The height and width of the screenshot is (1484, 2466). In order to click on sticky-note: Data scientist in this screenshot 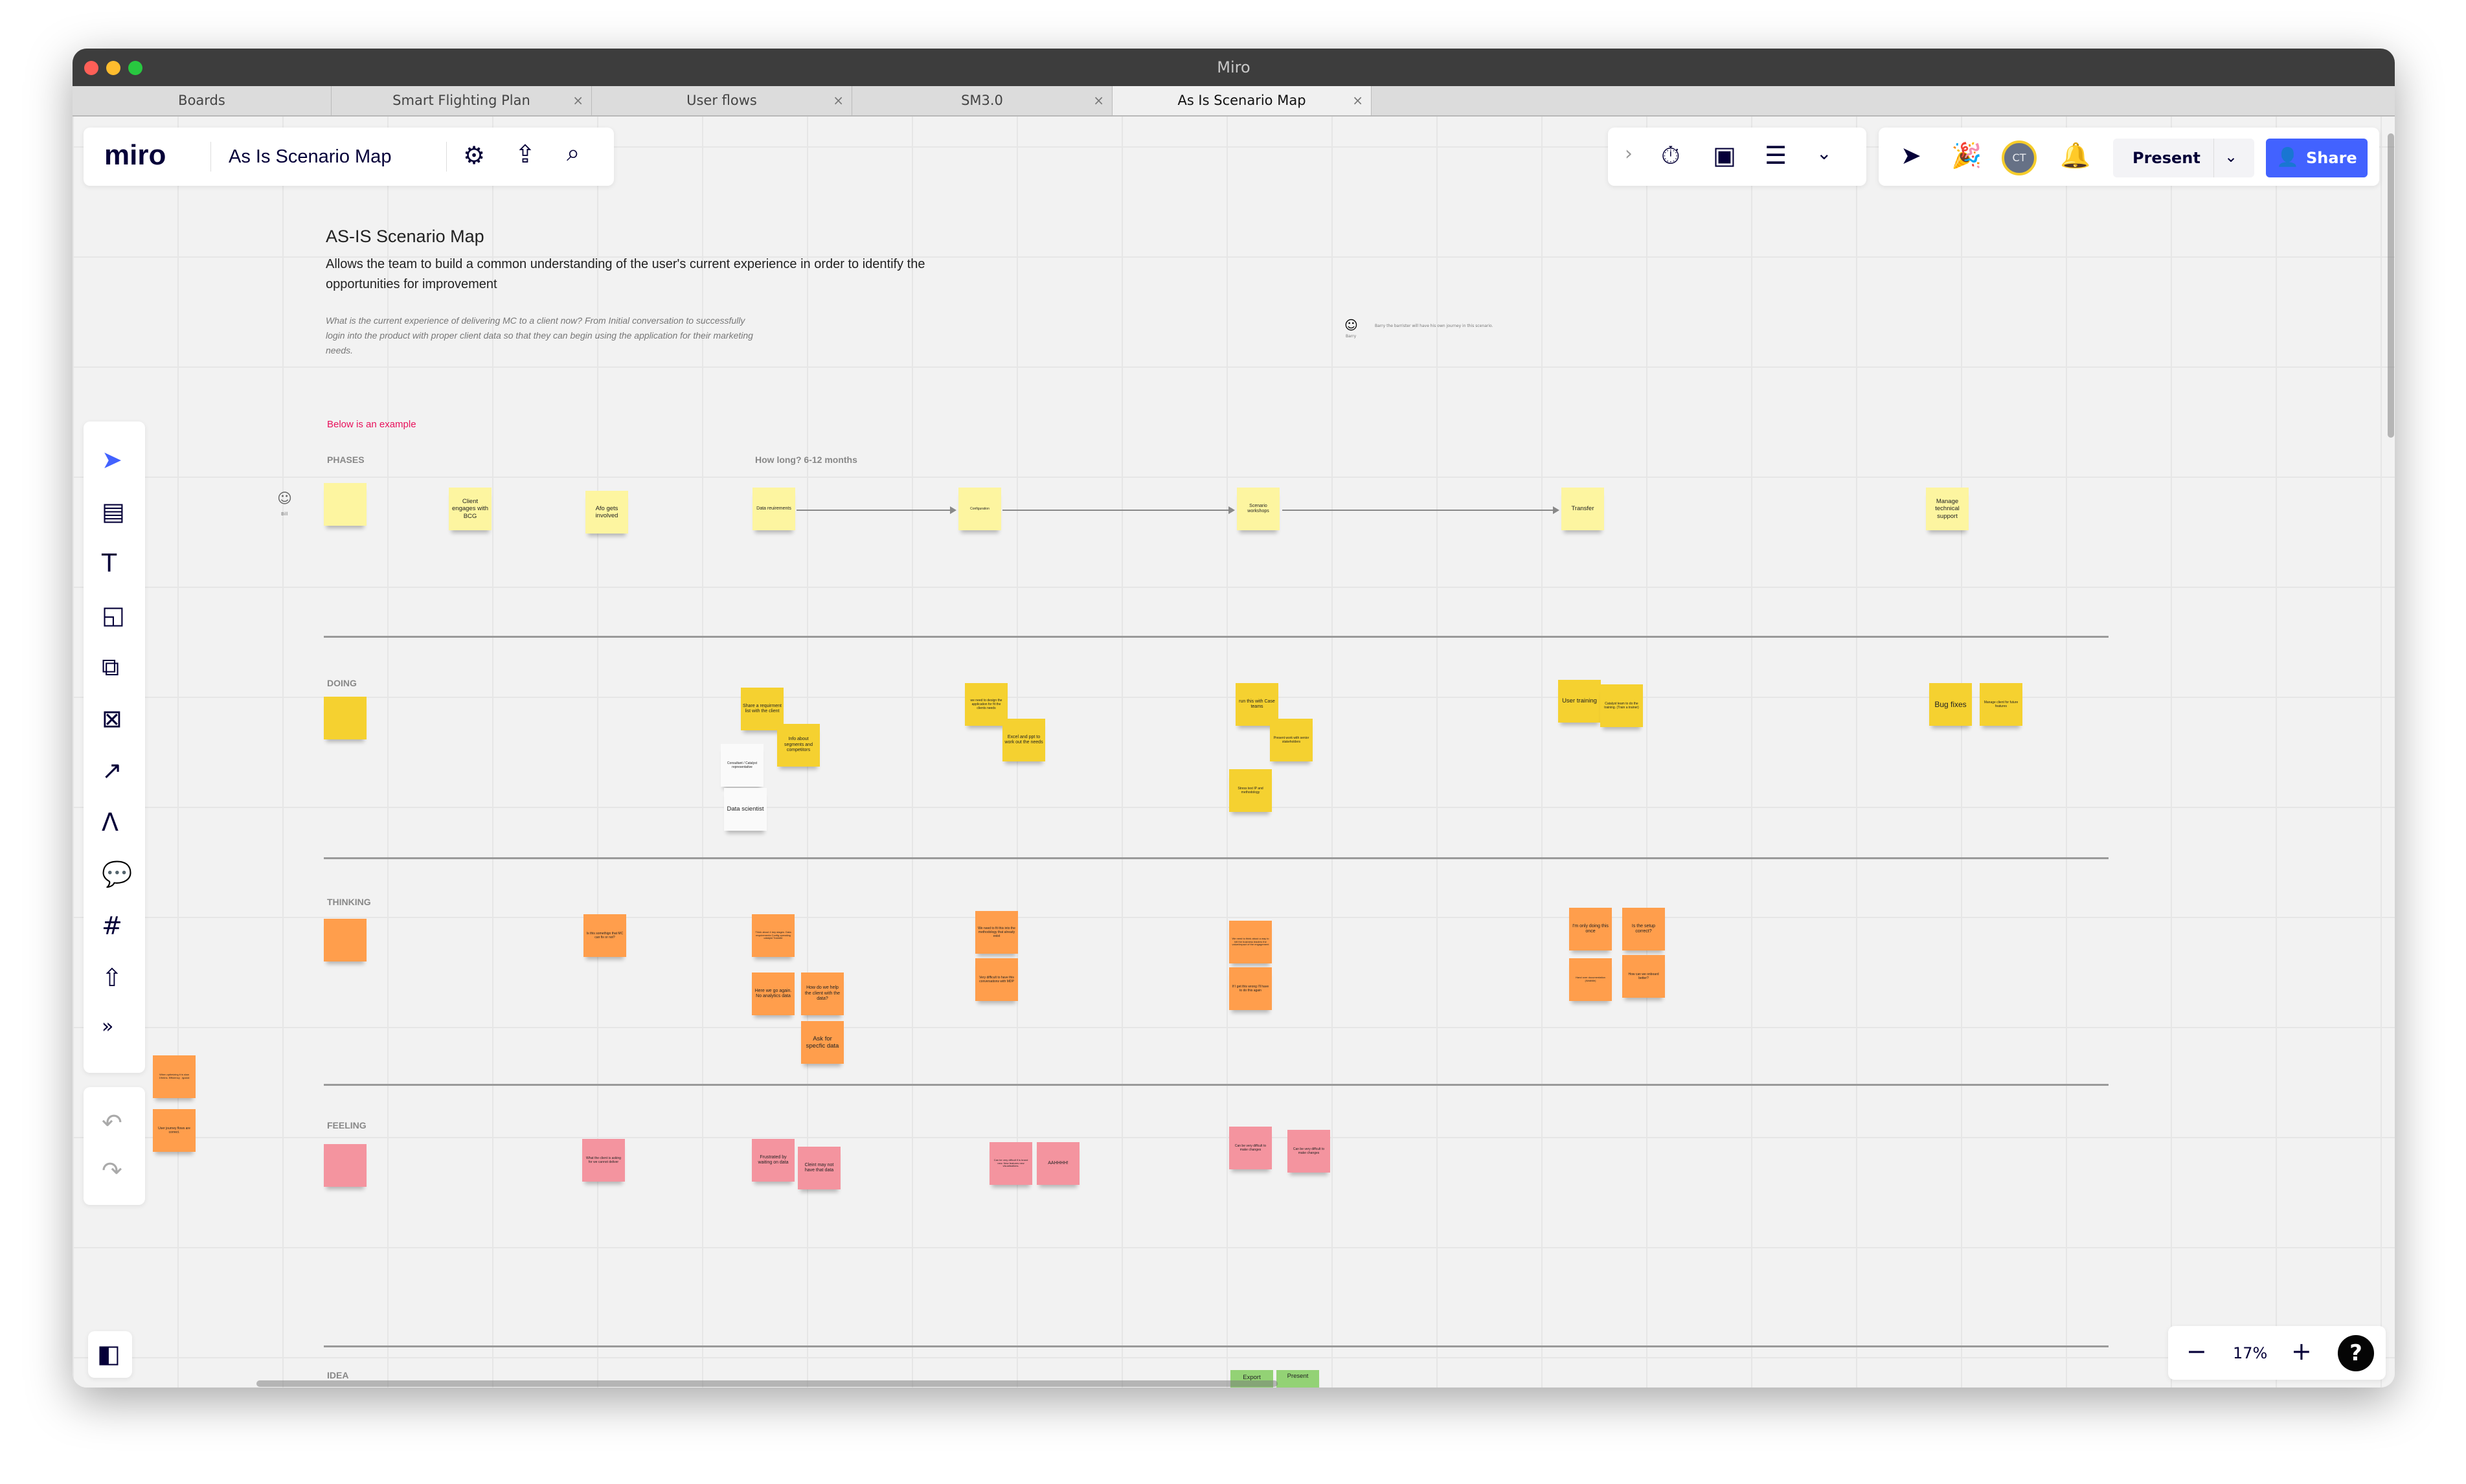, I will do `click(745, 809)`.